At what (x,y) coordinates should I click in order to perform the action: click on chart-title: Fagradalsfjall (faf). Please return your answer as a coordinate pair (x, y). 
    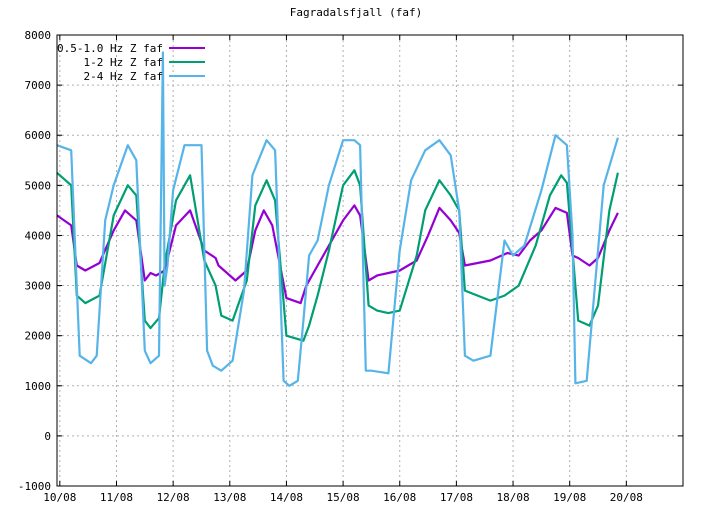
    Looking at the image, I should click on (356, 12).